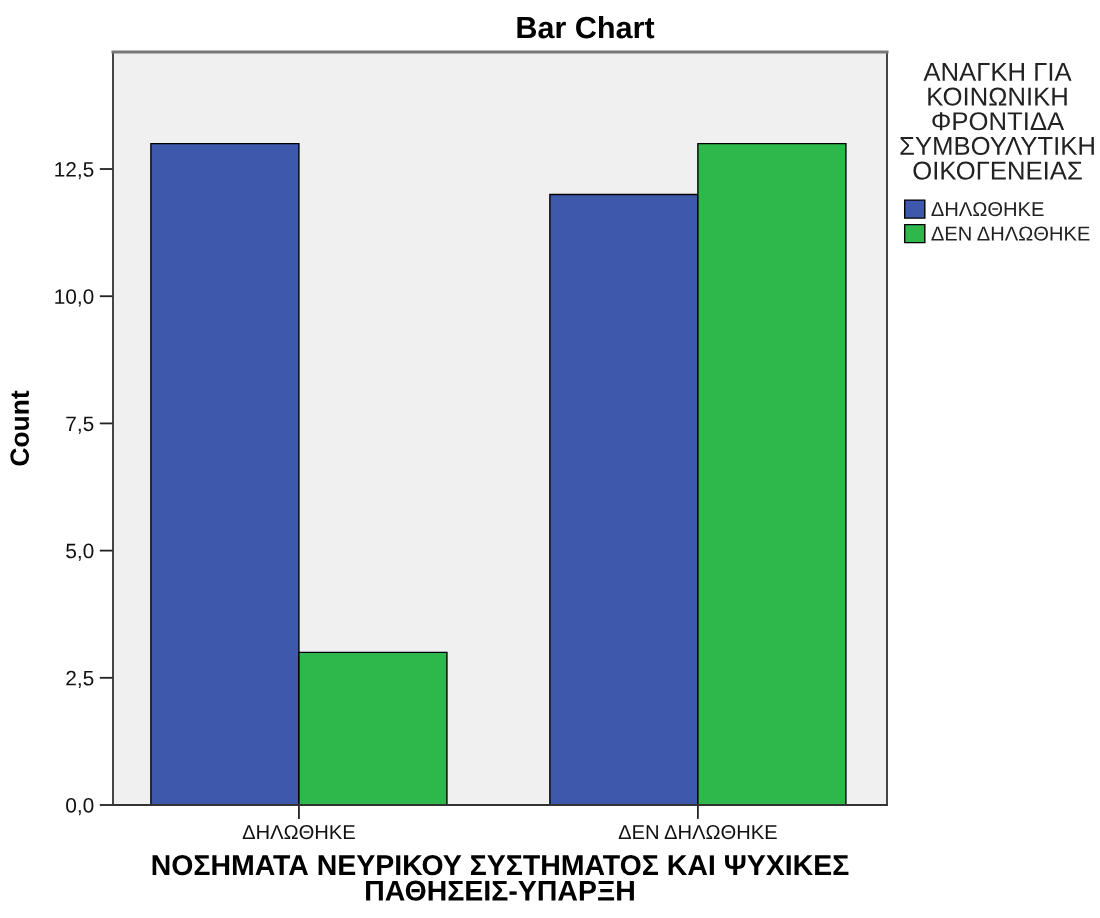 This screenshot has height=918, width=1100. What do you see at coordinates (80, 807) in the screenshot?
I see `y-tick-label: 0,0` at bounding box center [80, 807].